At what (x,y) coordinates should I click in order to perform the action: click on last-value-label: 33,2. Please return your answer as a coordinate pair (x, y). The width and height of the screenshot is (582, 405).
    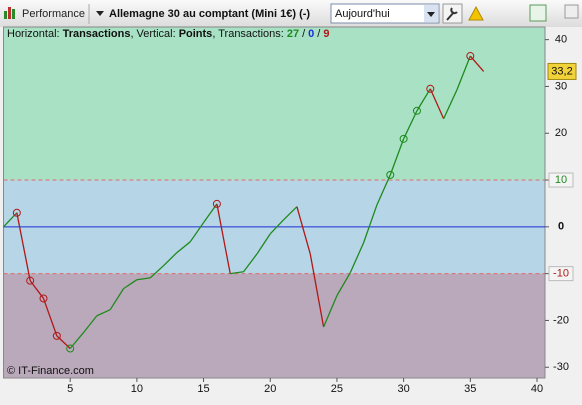
    Looking at the image, I should click on (561, 71).